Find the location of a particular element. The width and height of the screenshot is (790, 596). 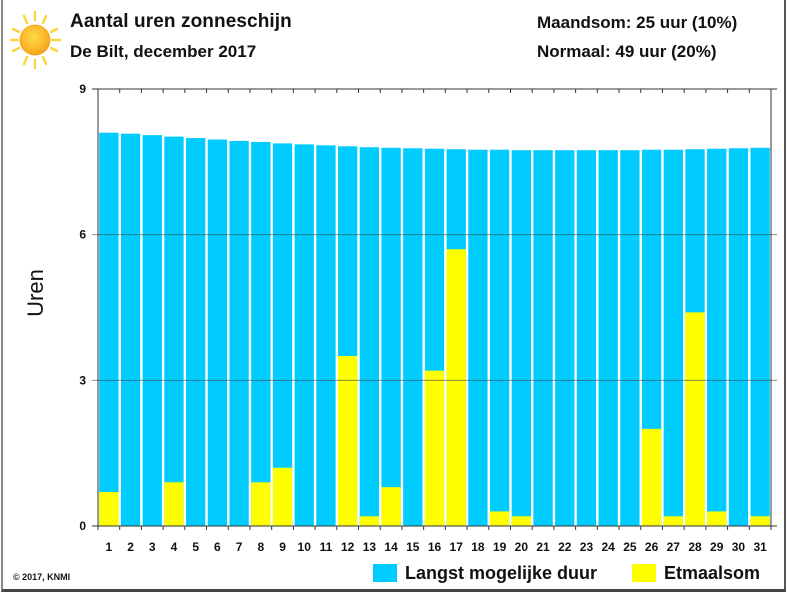

x-tick-label: 23 is located at coordinates (587, 547).